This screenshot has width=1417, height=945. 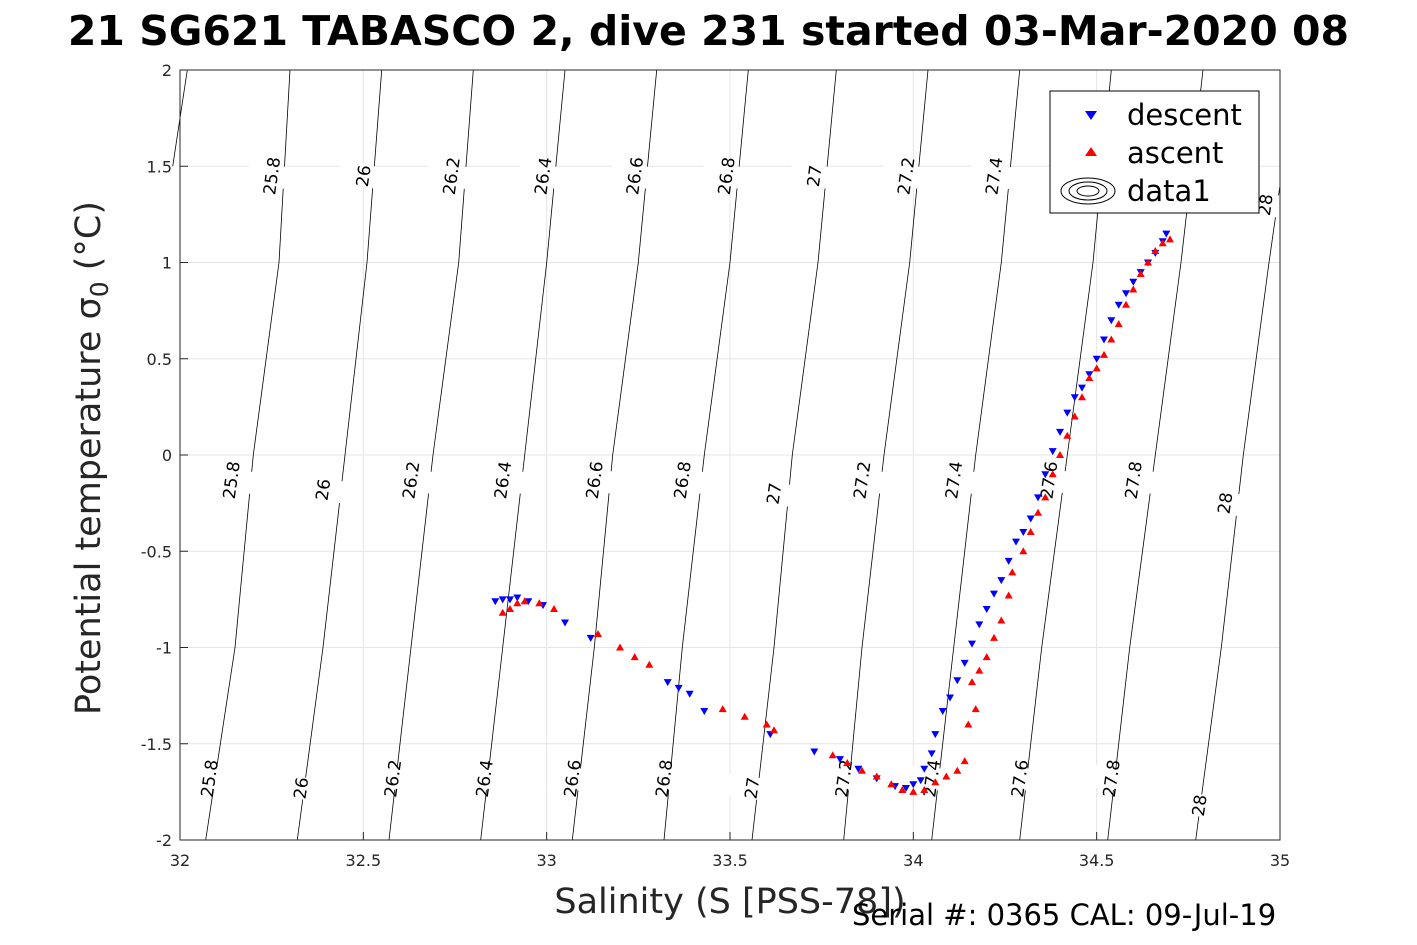 What do you see at coordinates (159, 359) in the screenshot?
I see `y-tick-label: 0.5` at bounding box center [159, 359].